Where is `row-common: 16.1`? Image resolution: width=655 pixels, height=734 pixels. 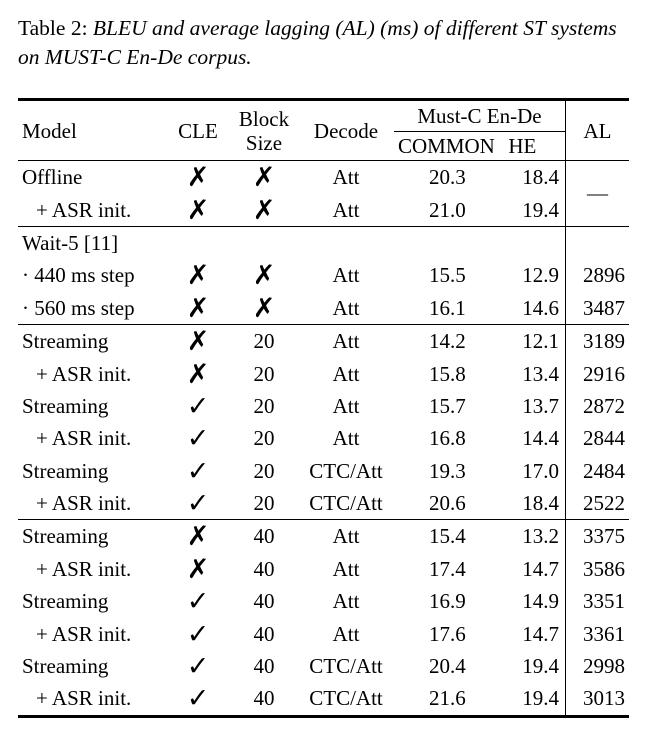 row-common: 16.1 is located at coordinates (447, 307).